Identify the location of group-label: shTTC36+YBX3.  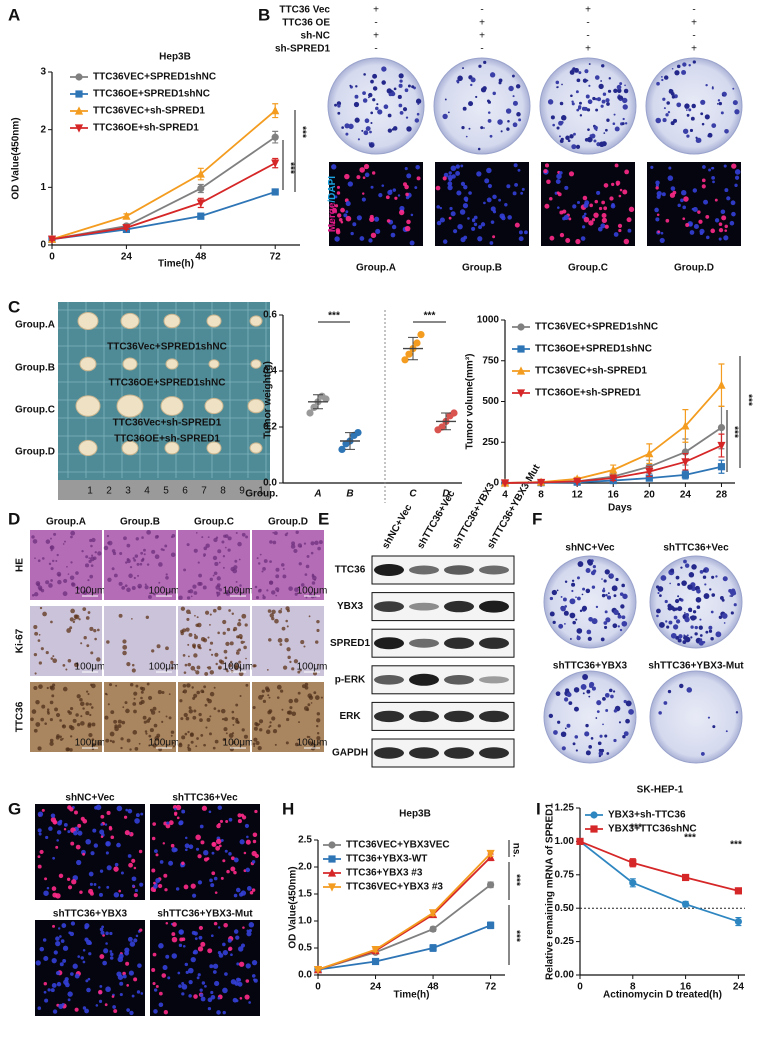
(90, 914).